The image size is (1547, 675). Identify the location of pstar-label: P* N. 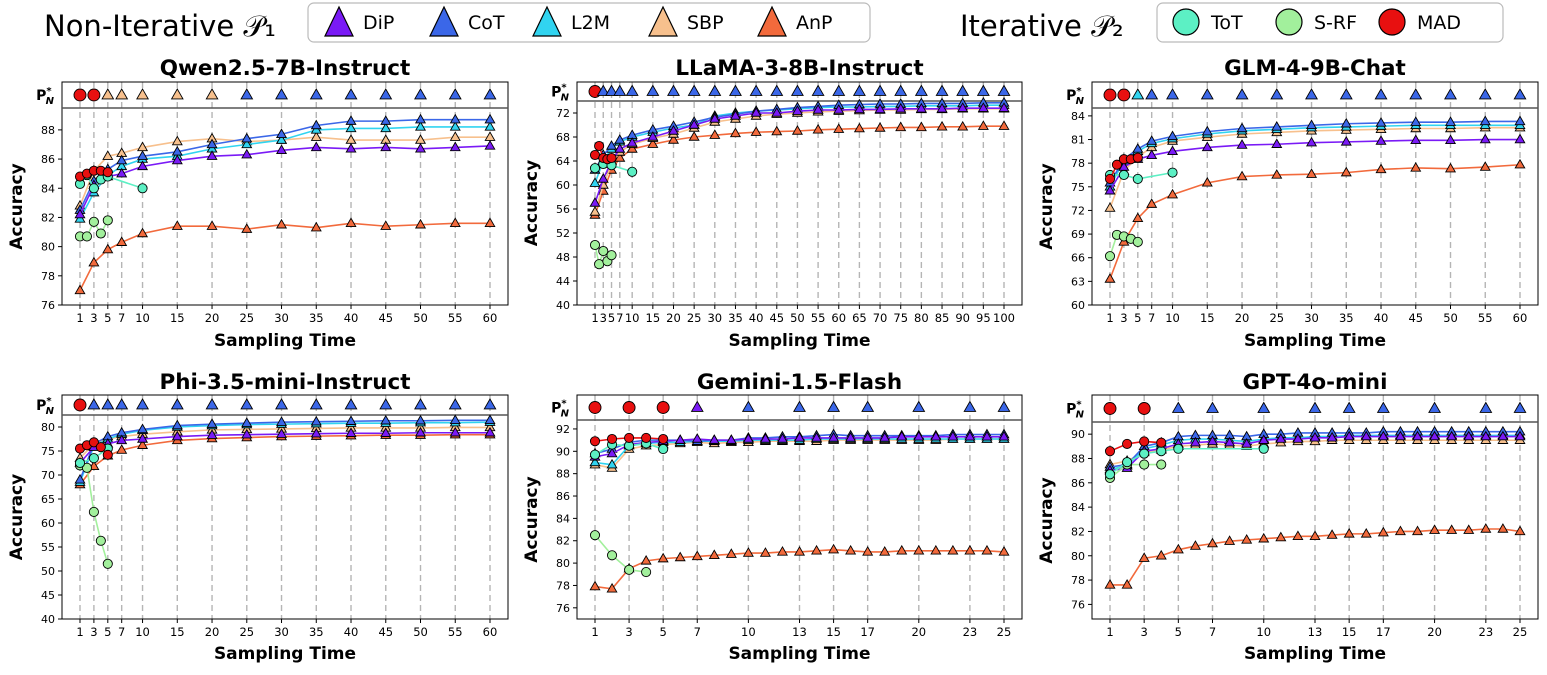
(45, 96).